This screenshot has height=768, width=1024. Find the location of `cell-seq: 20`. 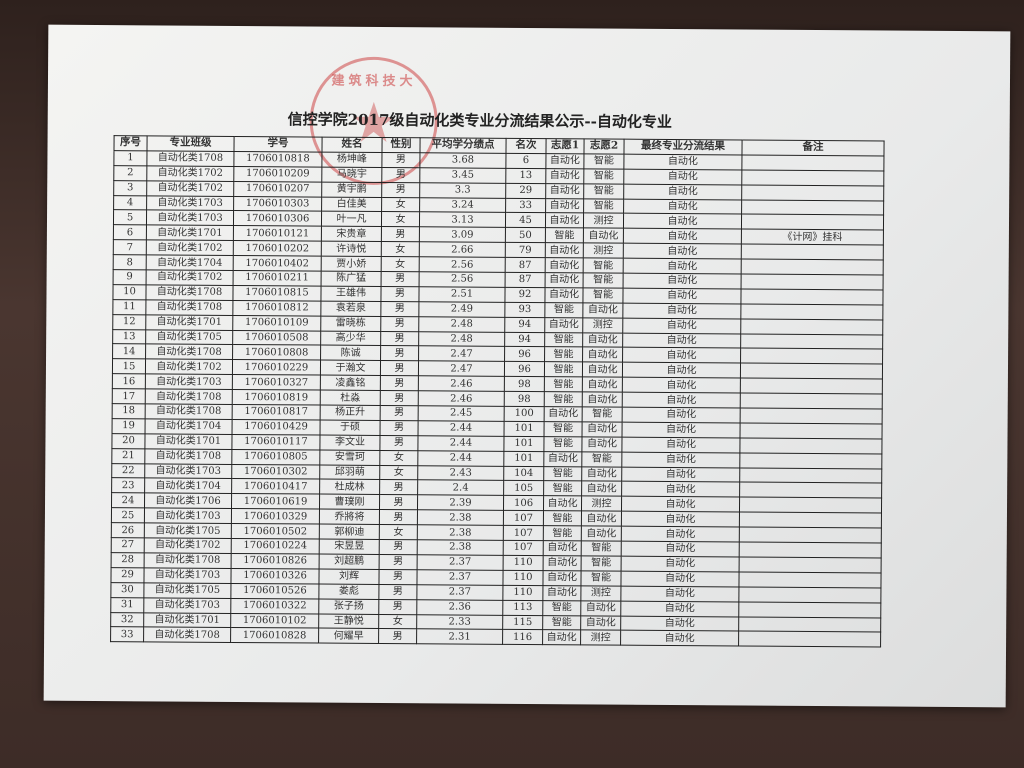

cell-seq: 20 is located at coordinates (128, 441).